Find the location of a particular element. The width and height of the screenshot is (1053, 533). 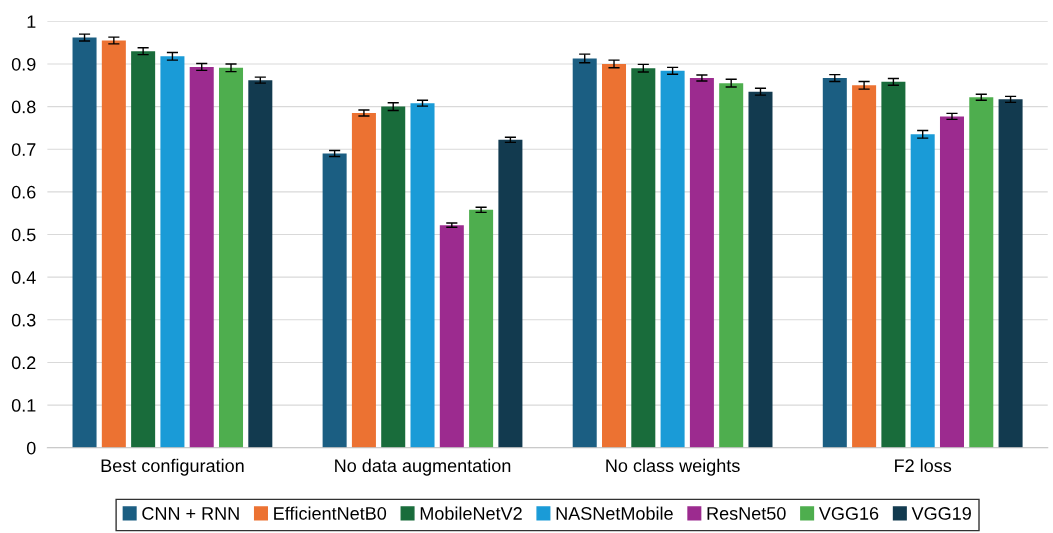

y-tick-label: 0 is located at coordinates (31, 448).